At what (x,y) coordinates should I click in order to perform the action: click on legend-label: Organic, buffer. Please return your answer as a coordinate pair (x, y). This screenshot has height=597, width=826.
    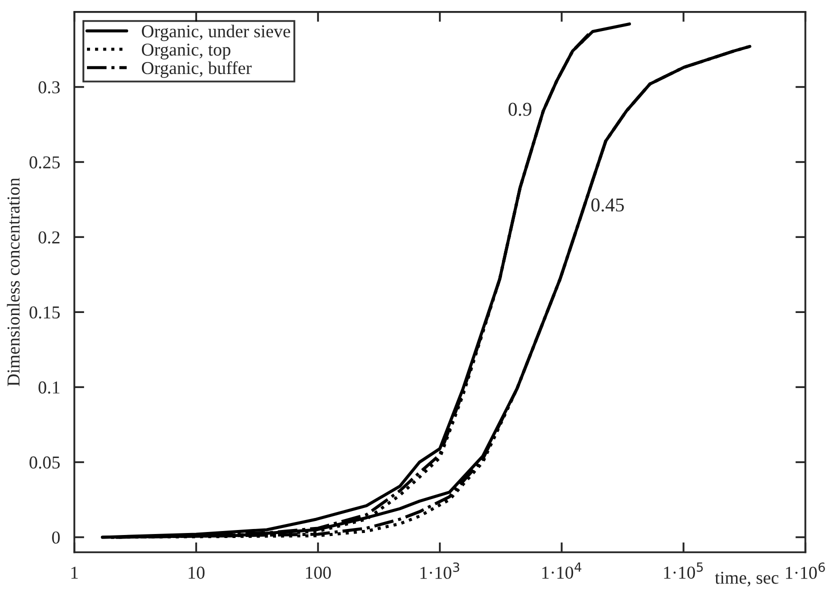
    Looking at the image, I should click on (197, 69).